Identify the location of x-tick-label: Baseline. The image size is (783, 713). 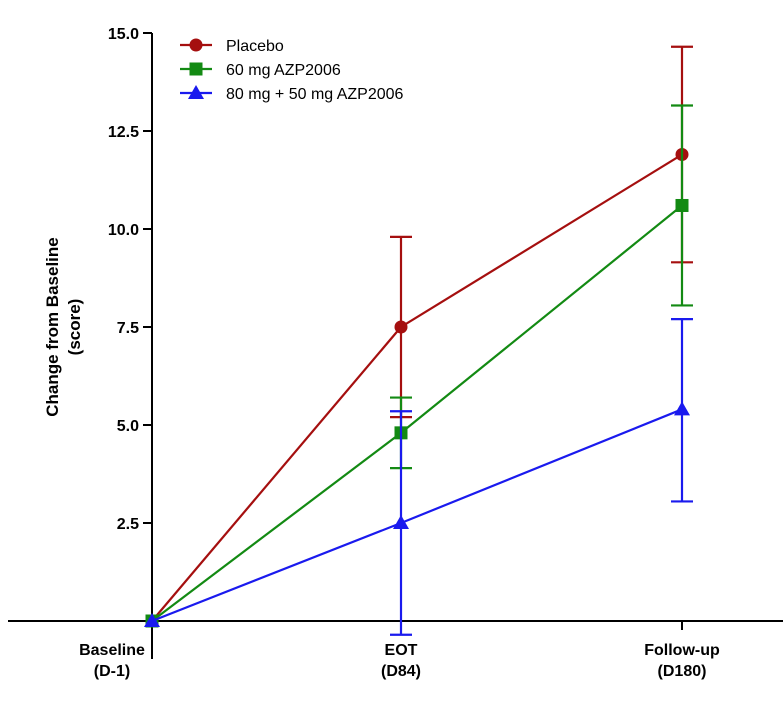
(112, 650).